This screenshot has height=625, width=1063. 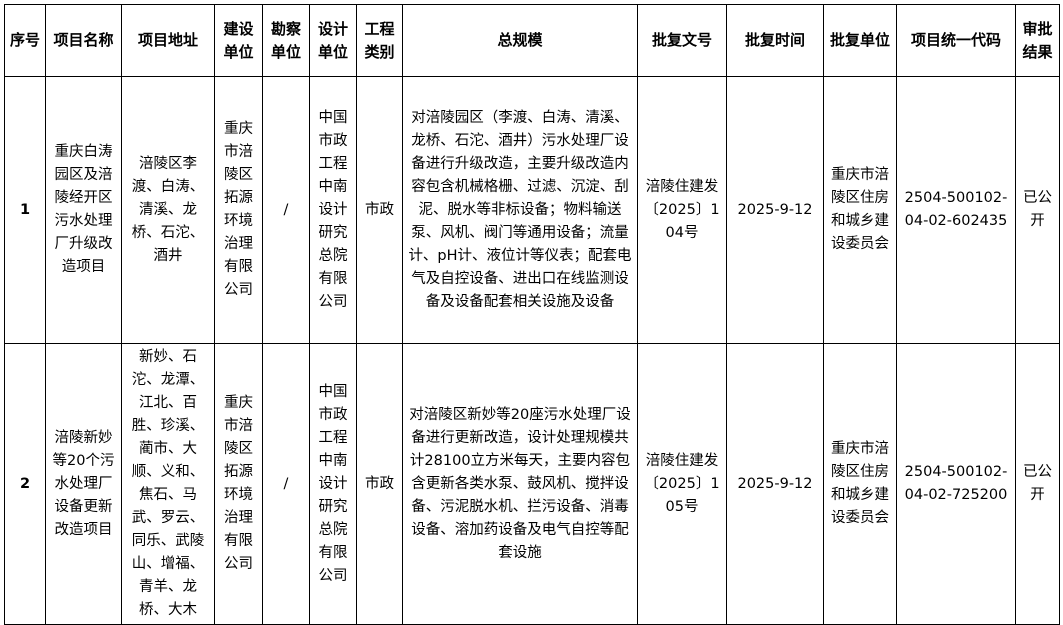 I want to click on header-index: 序号, so click(x=25, y=40).